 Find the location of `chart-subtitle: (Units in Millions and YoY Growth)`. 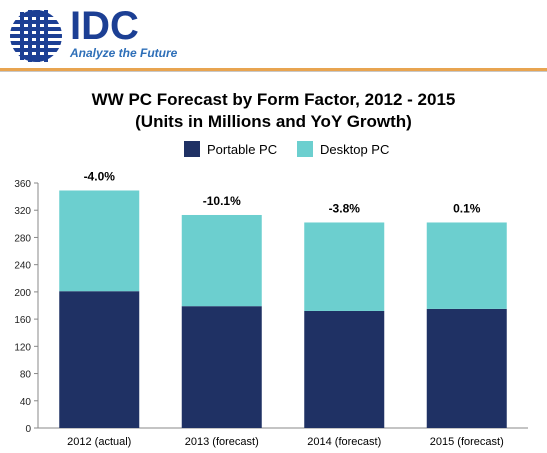

chart-subtitle: (Units in Millions and YoY Growth) is located at coordinates (273, 121).